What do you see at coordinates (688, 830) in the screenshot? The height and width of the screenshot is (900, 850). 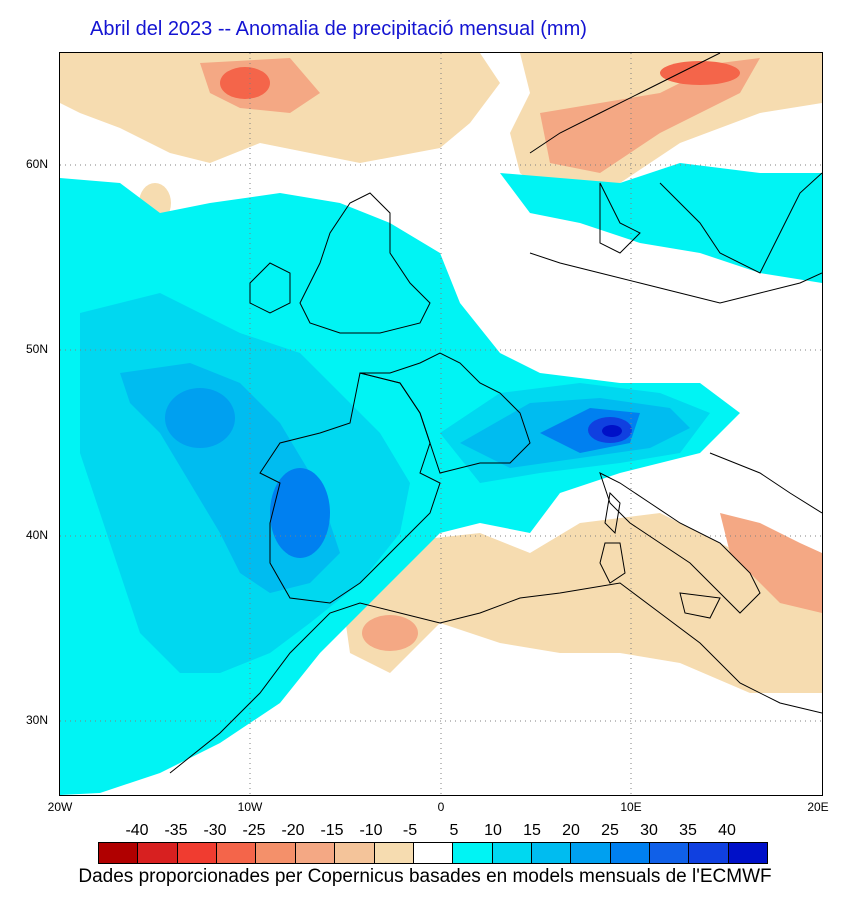 I see `legend-label: 35` at bounding box center [688, 830].